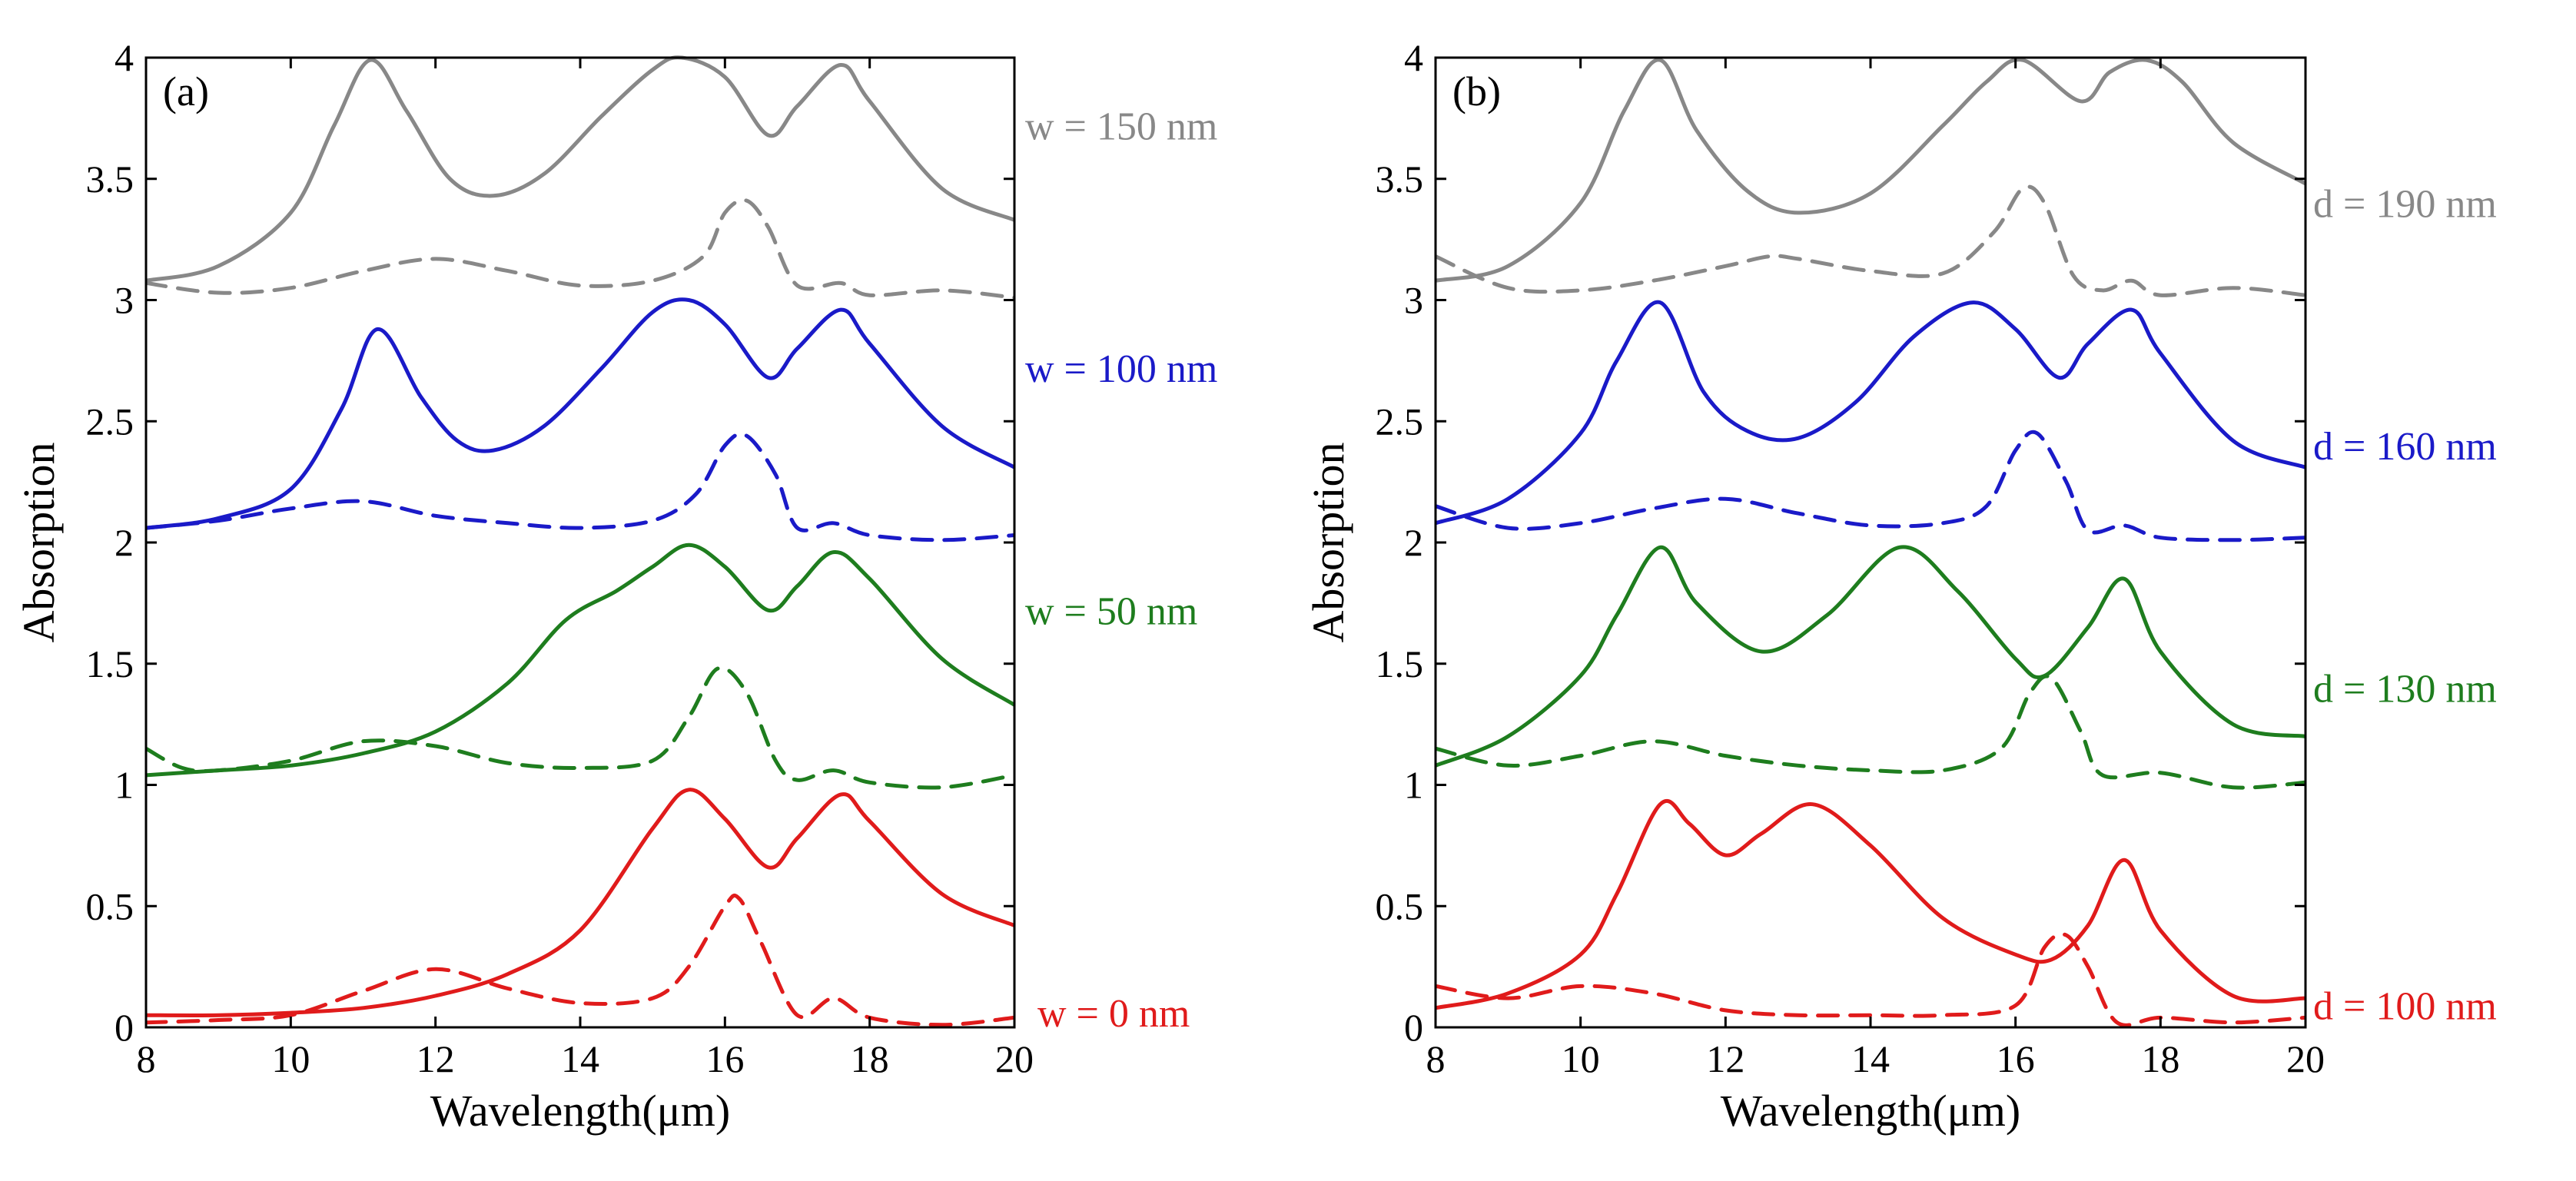 The width and height of the screenshot is (2576, 1181). Describe the element at coordinates (1113, 1014) in the screenshot. I see `series-label: w = 0 nm` at that location.